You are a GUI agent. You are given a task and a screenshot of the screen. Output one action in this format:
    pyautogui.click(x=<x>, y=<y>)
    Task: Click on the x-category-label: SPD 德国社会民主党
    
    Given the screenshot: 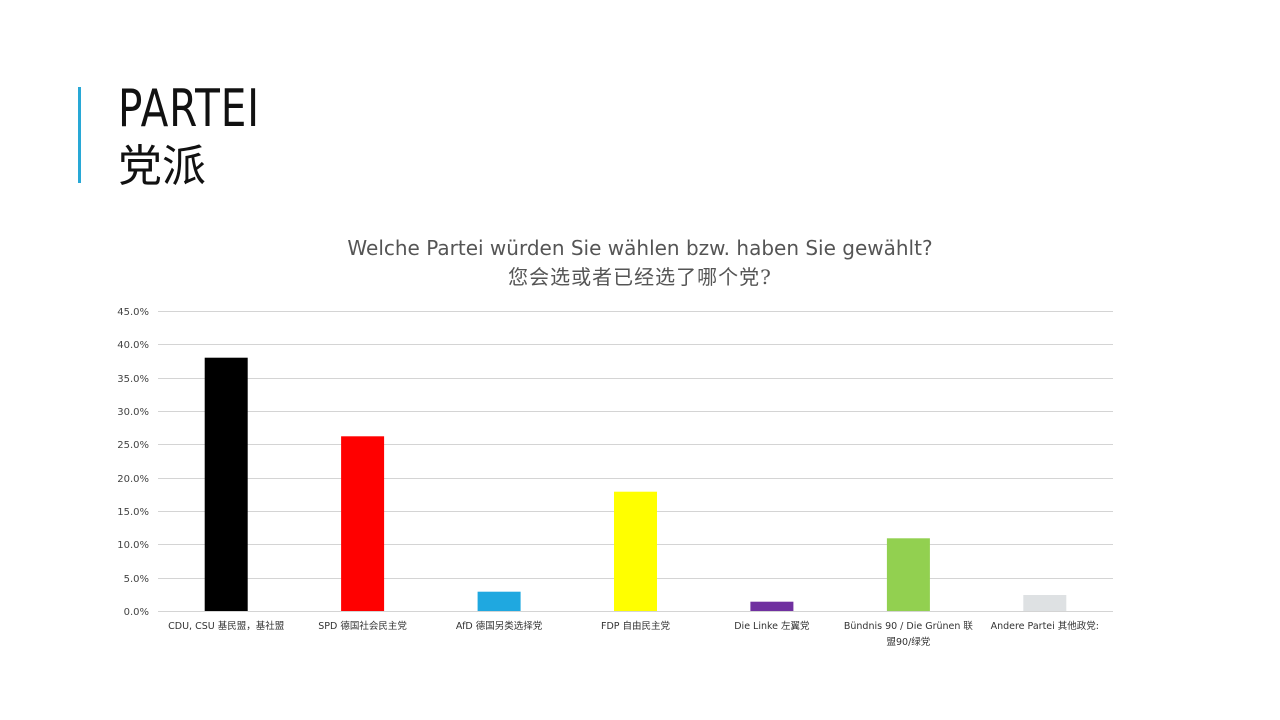 What is the action you would take?
    pyautogui.click(x=362, y=626)
    